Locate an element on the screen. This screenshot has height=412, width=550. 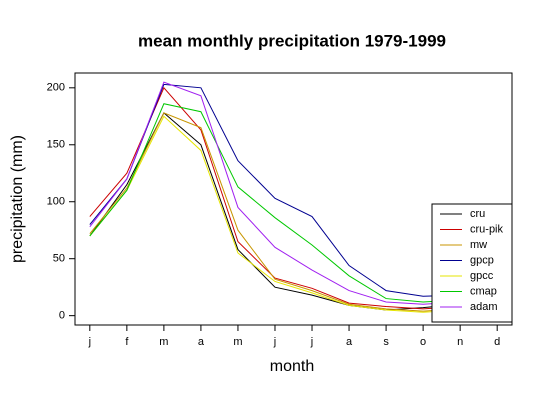
y-tick-label: 150 is located at coordinates (56, 145).